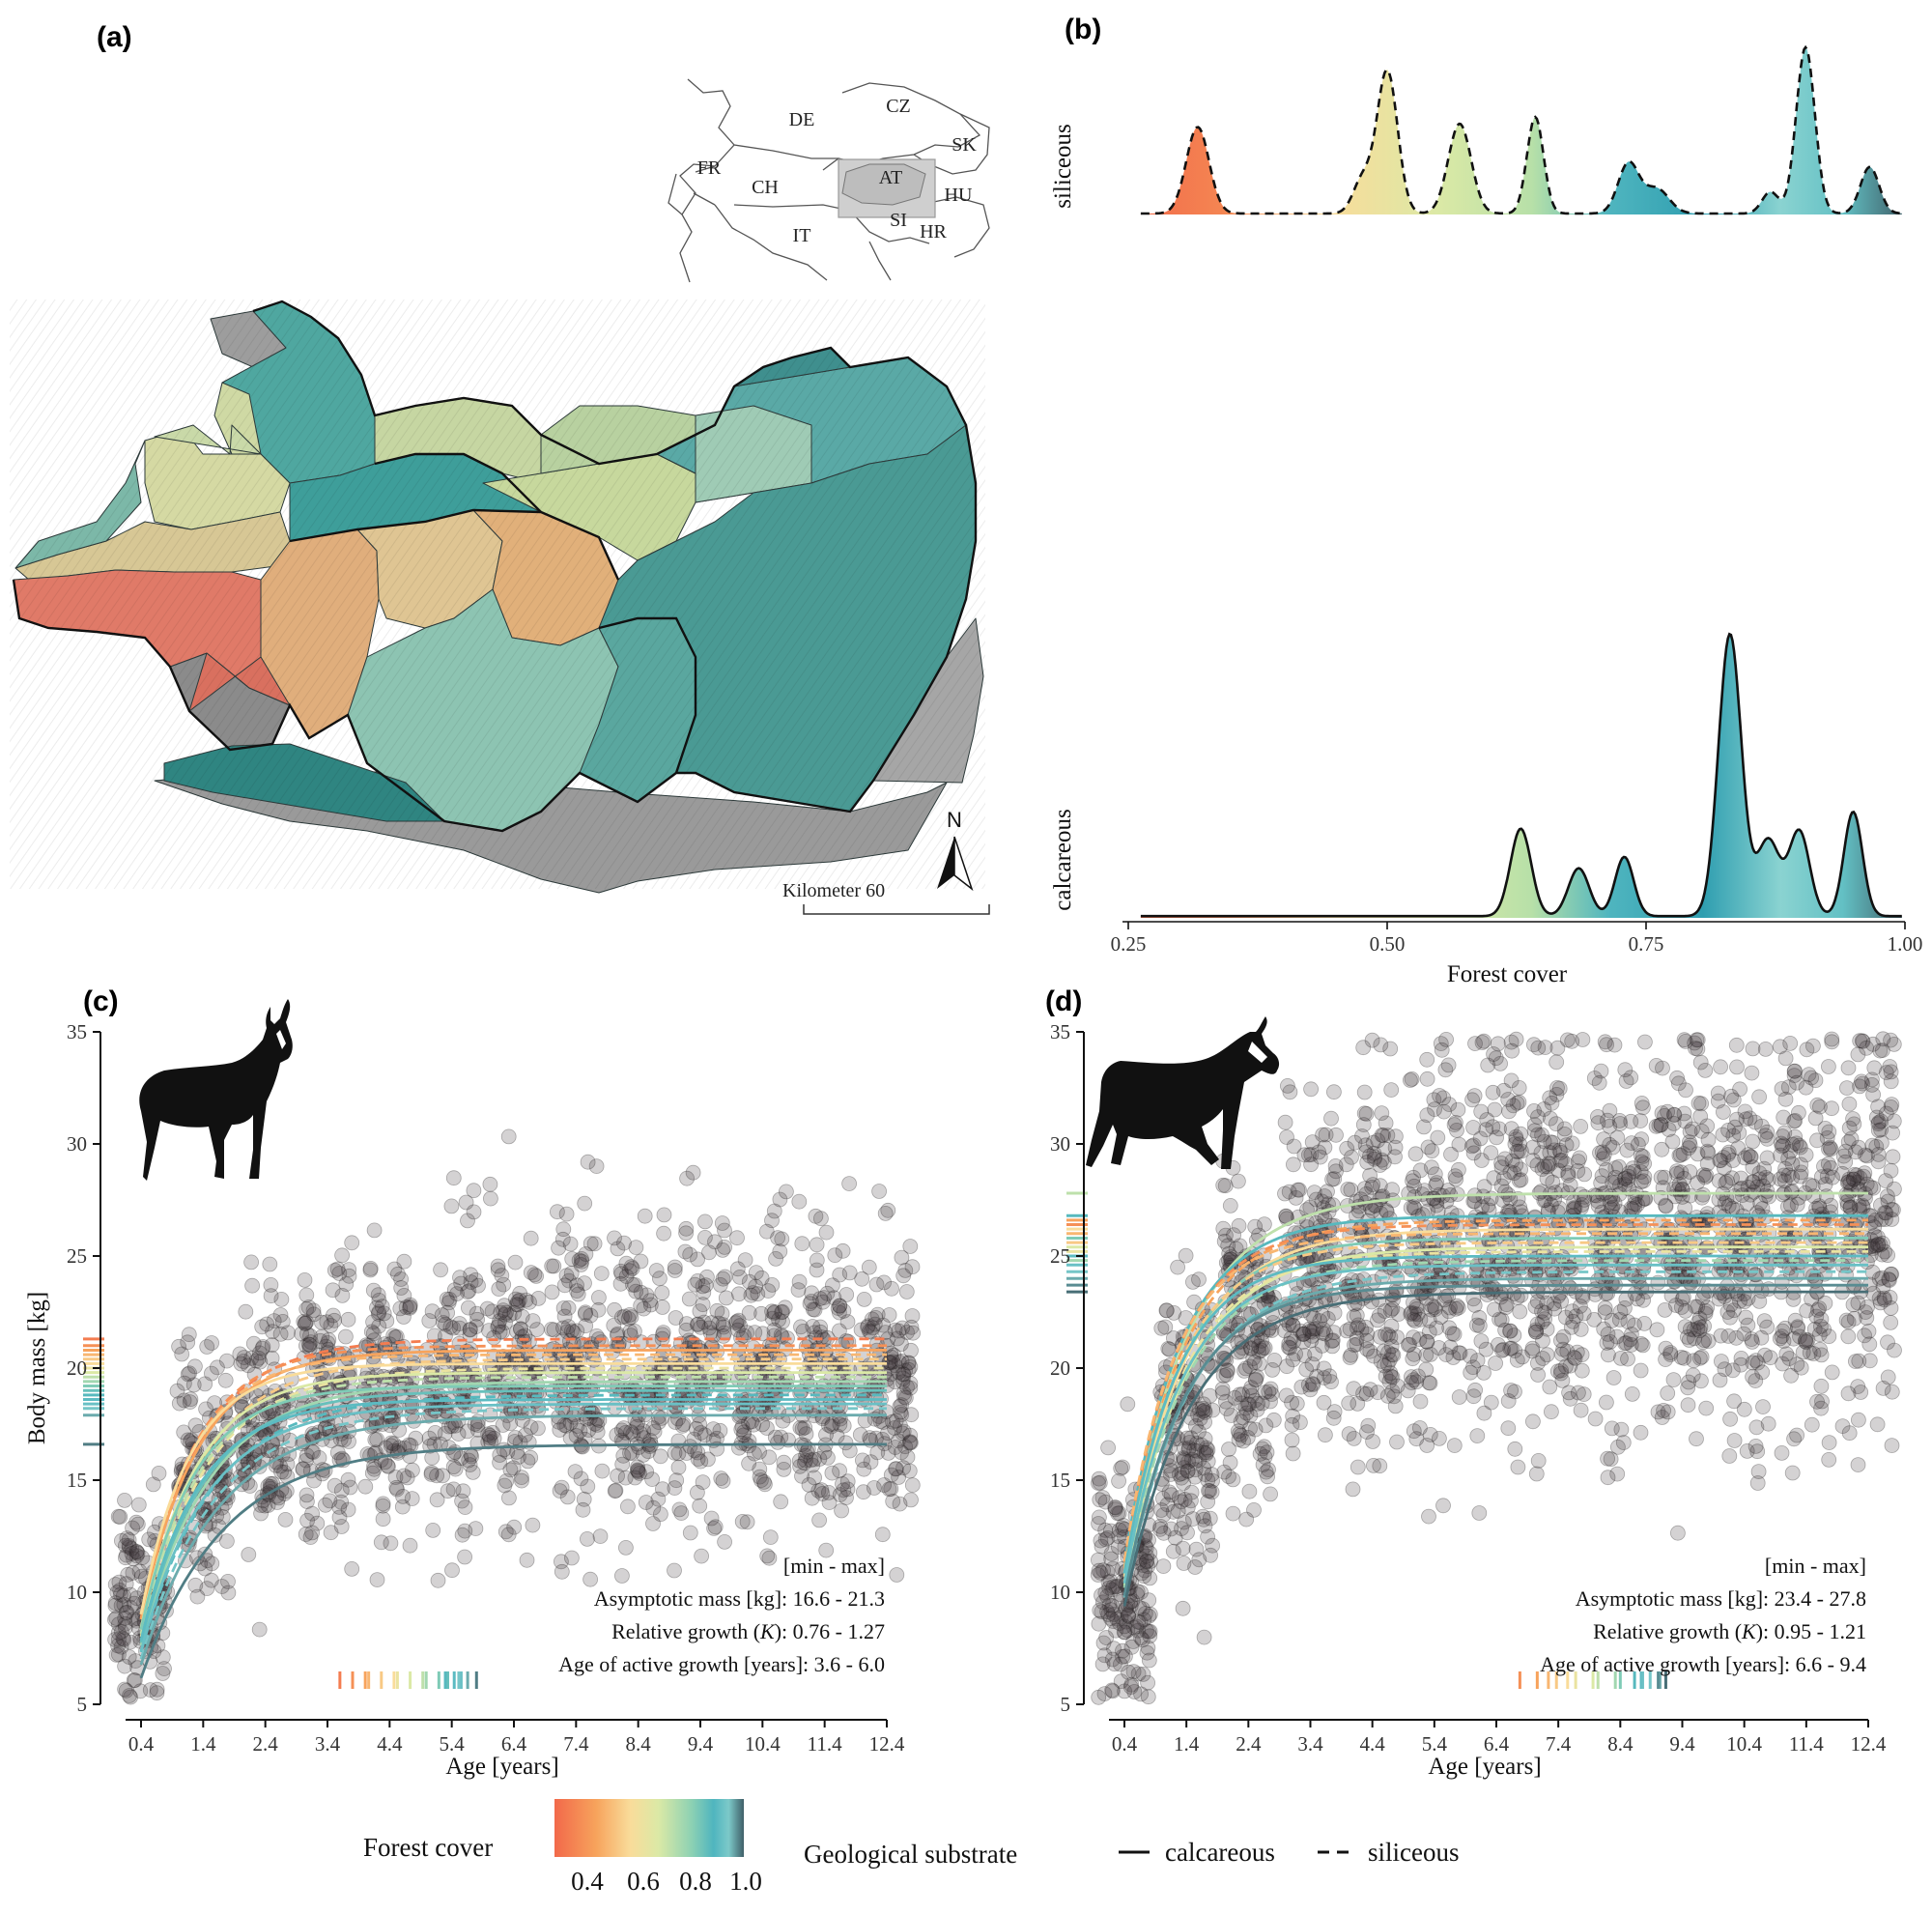 This screenshot has height=1913, width=1932. What do you see at coordinates (82, 1704) in the screenshot?
I see `y-tick-label: 5` at bounding box center [82, 1704].